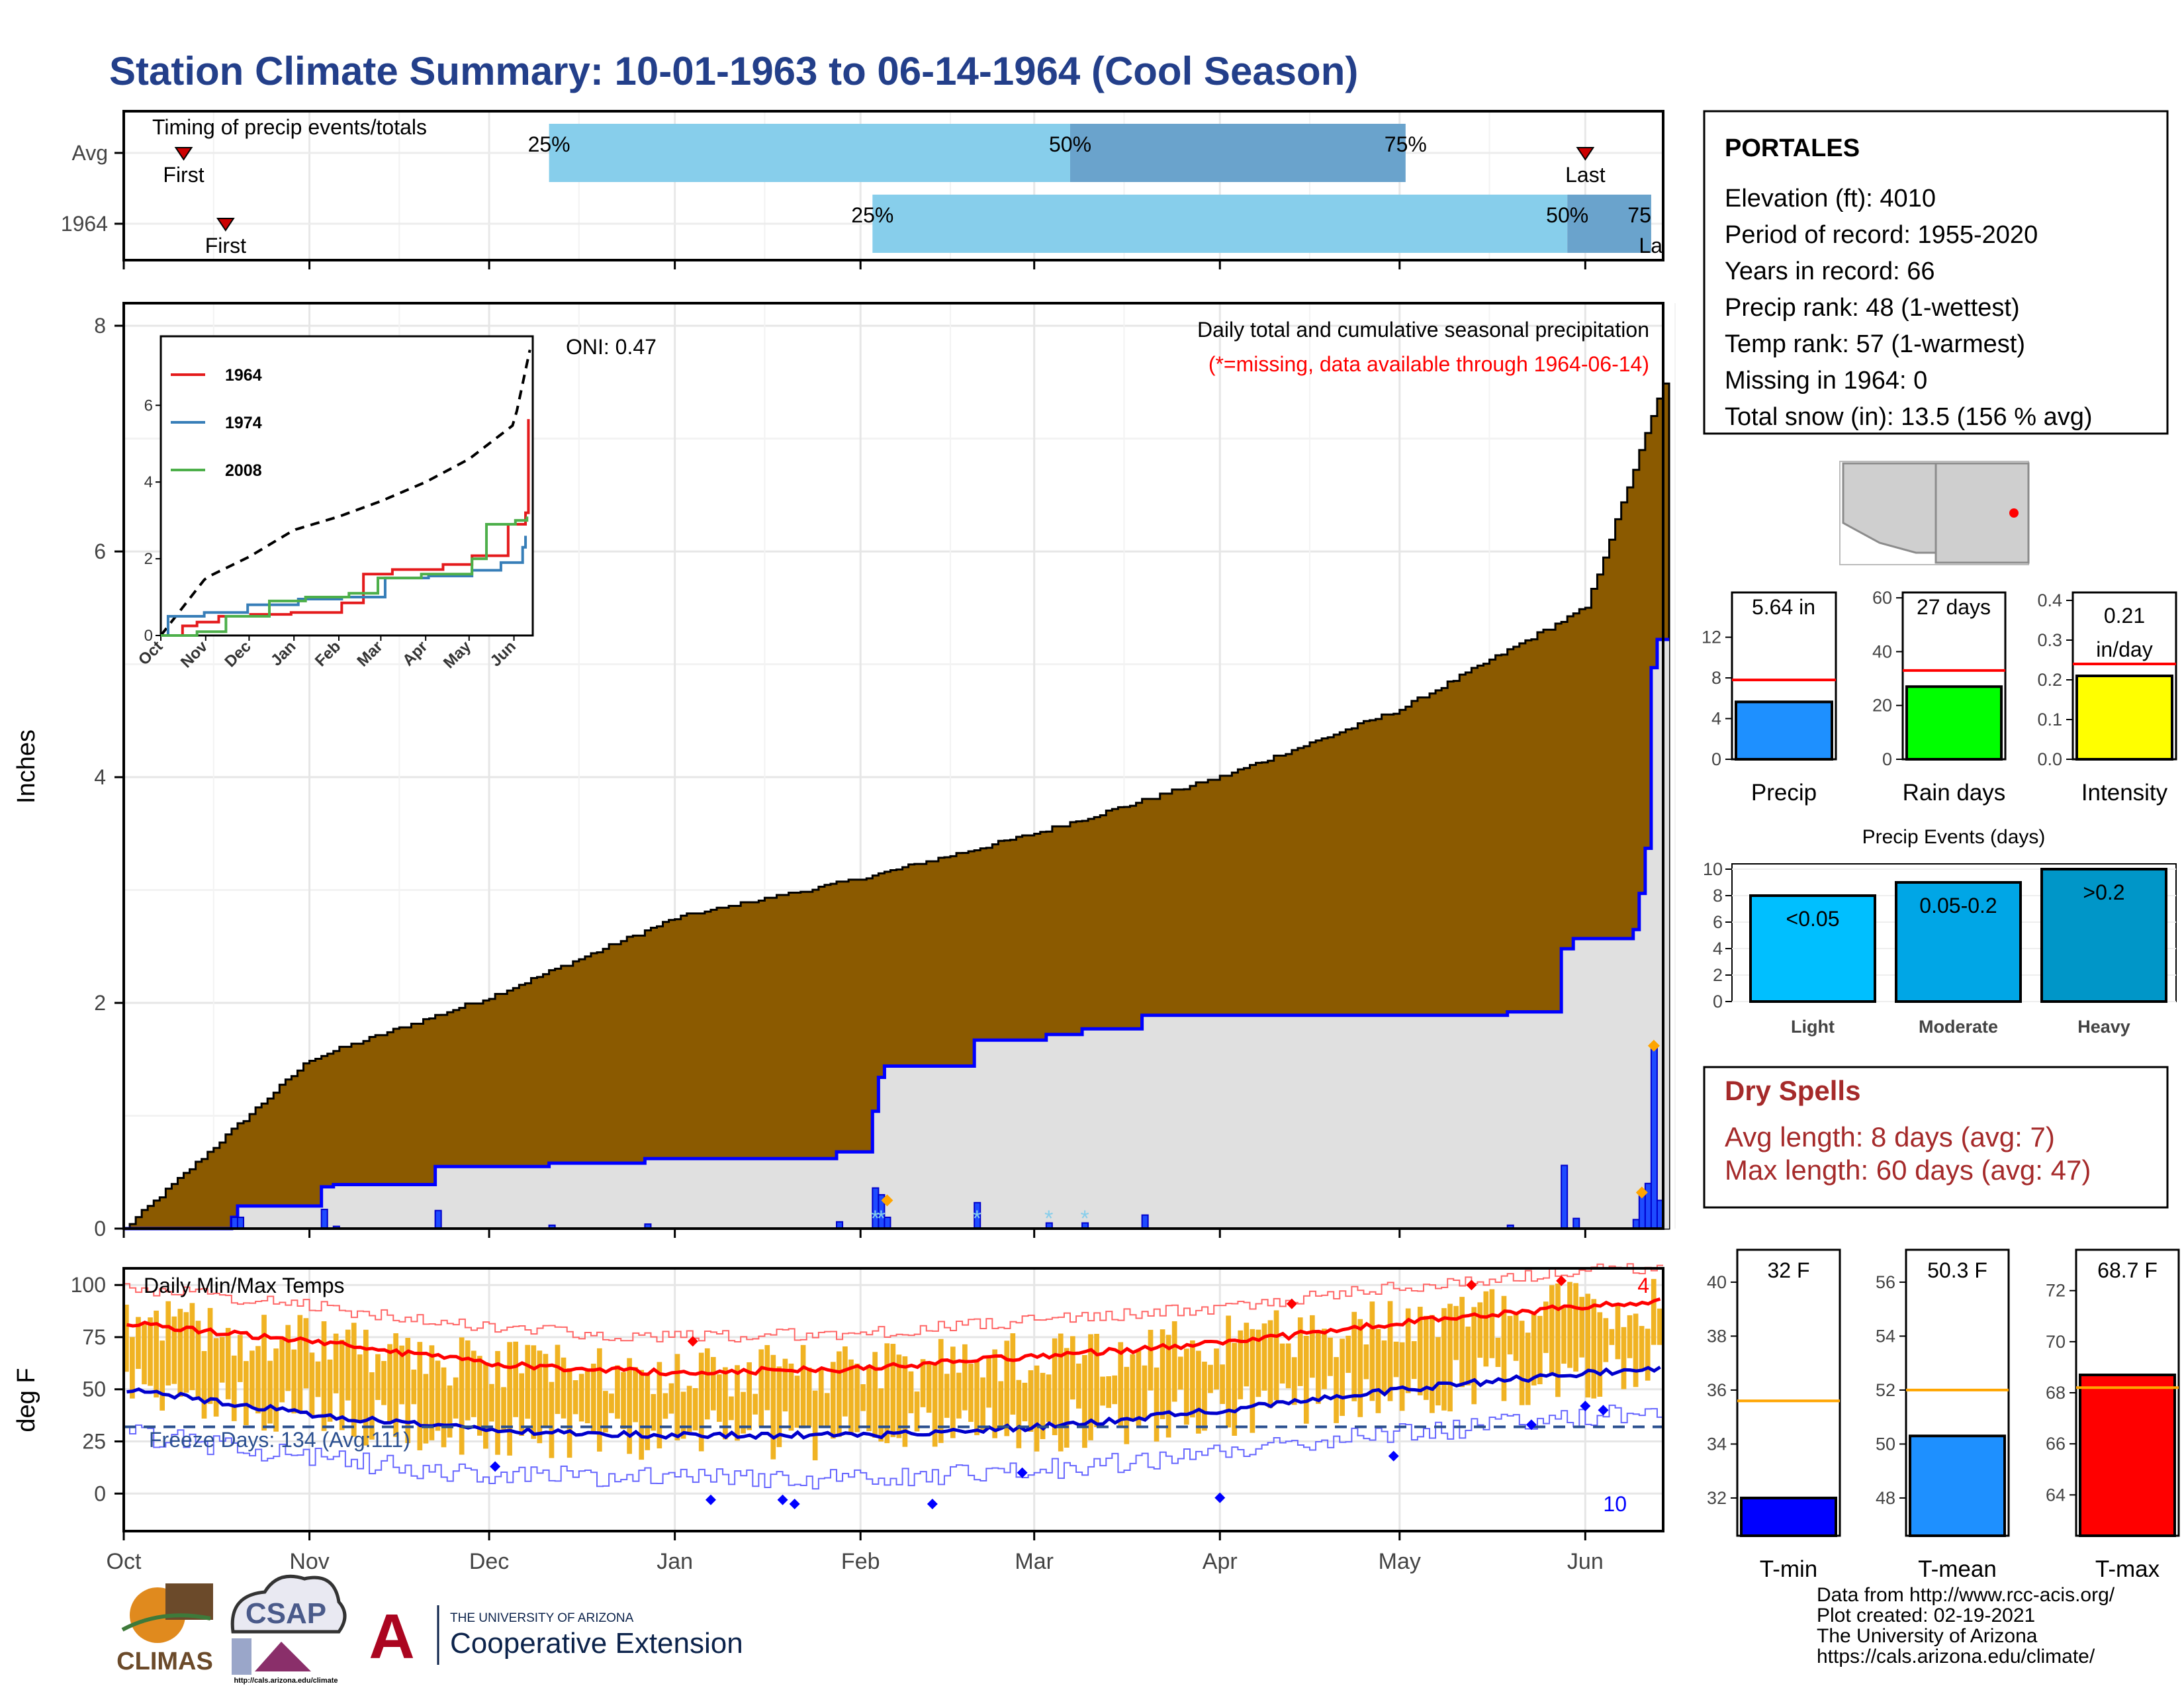  I want to click on month-label: May, so click(1400, 1561).